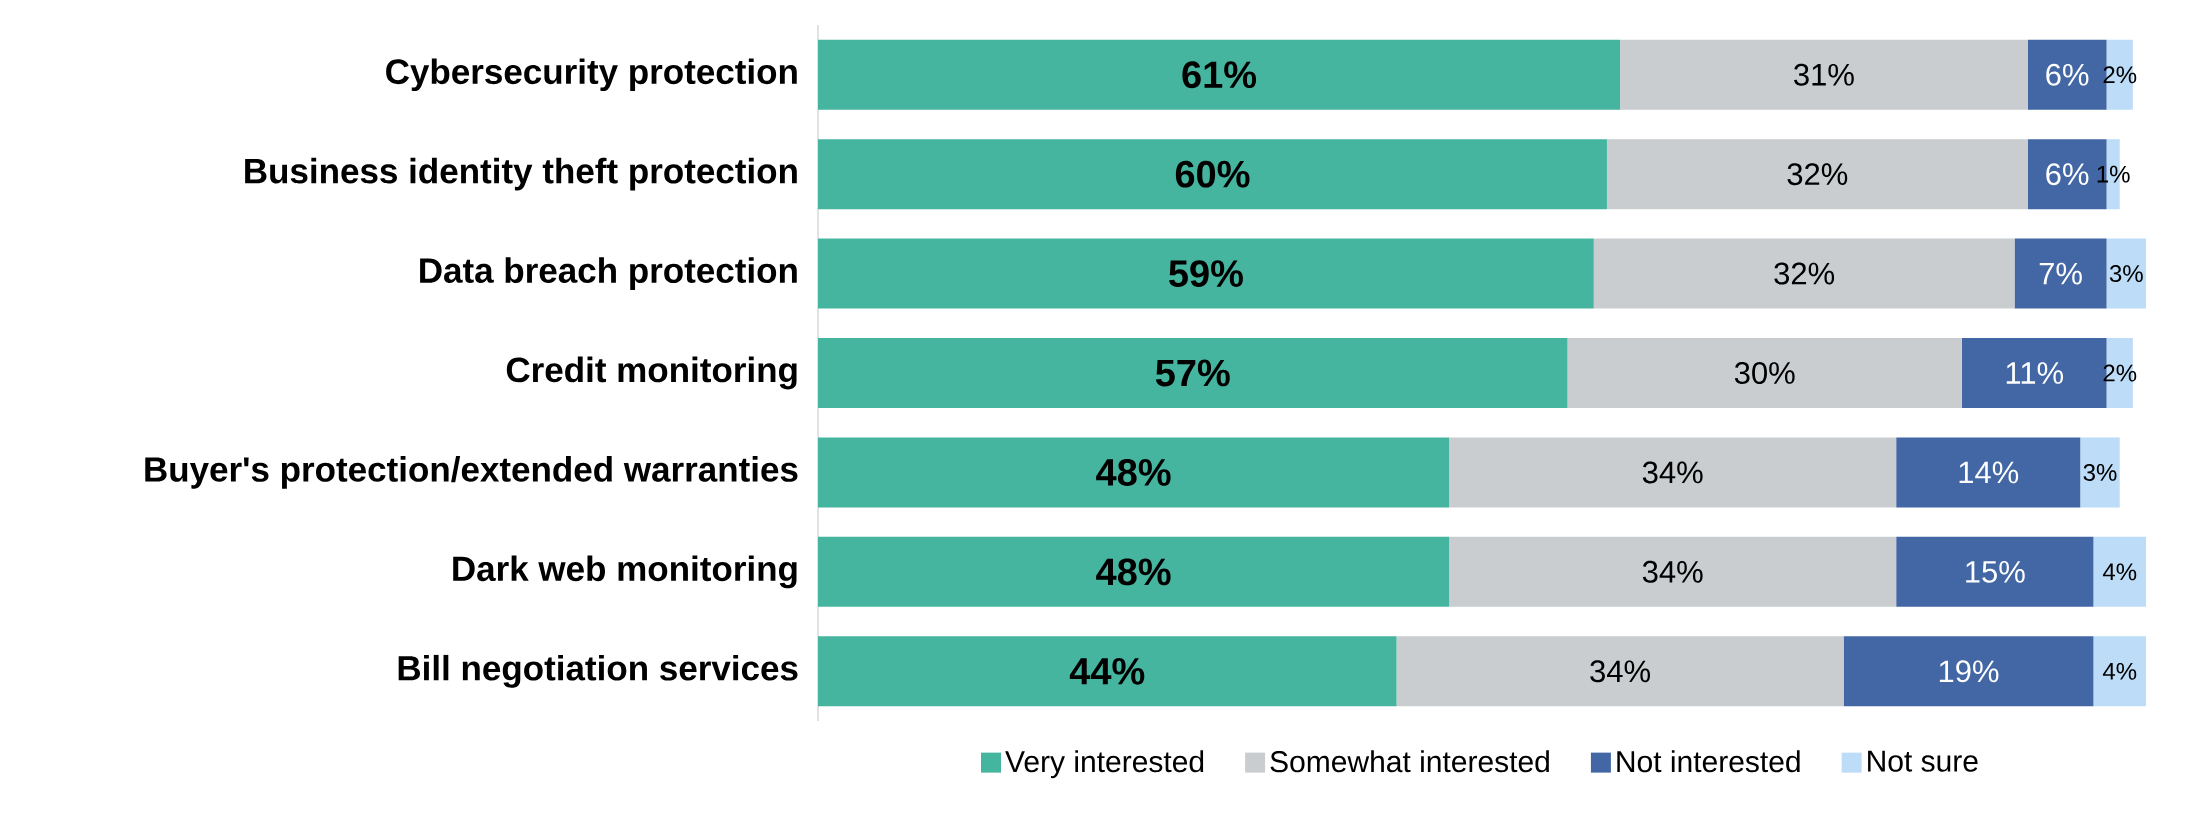 The height and width of the screenshot is (816, 2190). What do you see at coordinates (1708, 761) in the screenshot?
I see `legend-label: Not interested` at bounding box center [1708, 761].